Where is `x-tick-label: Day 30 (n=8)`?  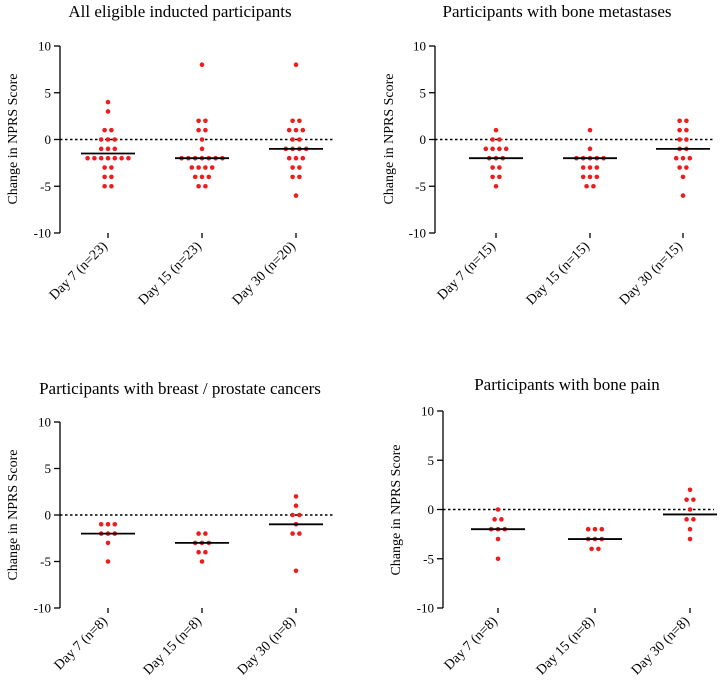
x-tick-label: Day 30 (n=8) is located at coordinates (661, 646).